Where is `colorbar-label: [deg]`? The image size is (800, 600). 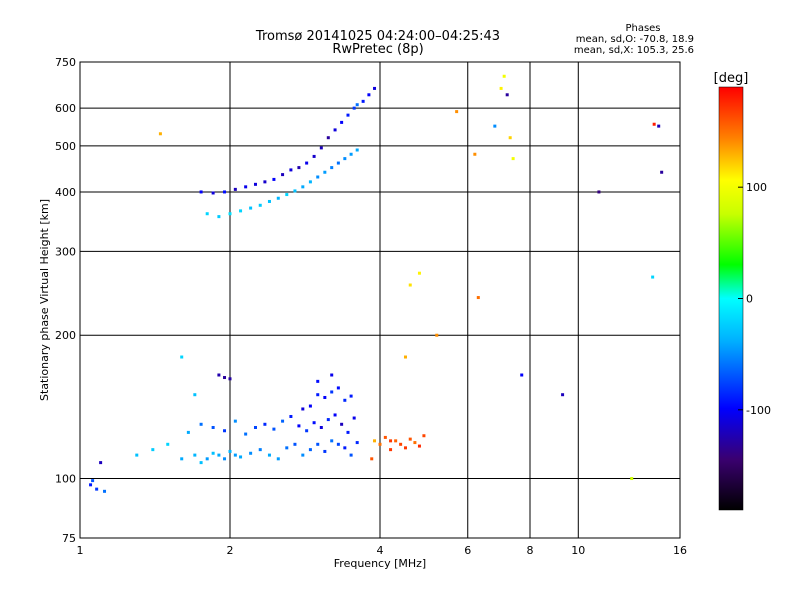 colorbar-label: [deg] is located at coordinates (731, 78).